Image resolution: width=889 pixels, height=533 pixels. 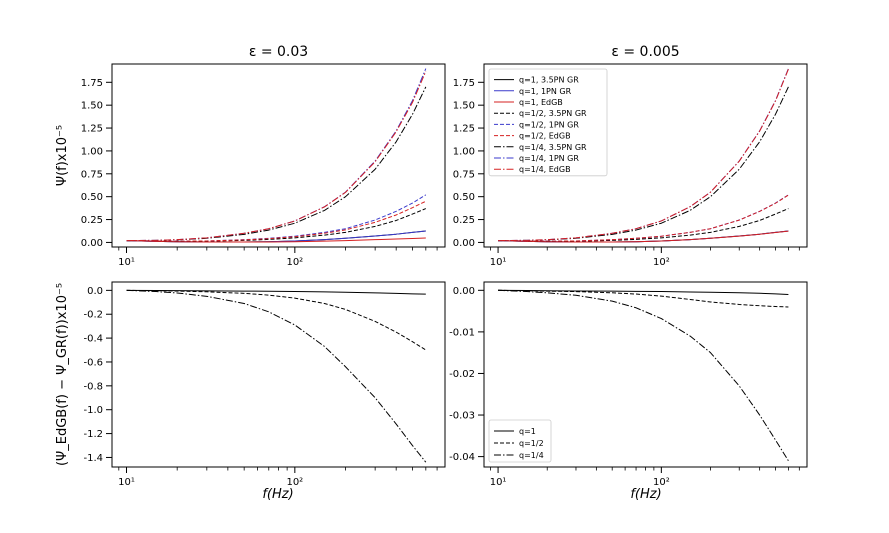 I want to click on y-tick-label: -0.04, so click(x=462, y=457).